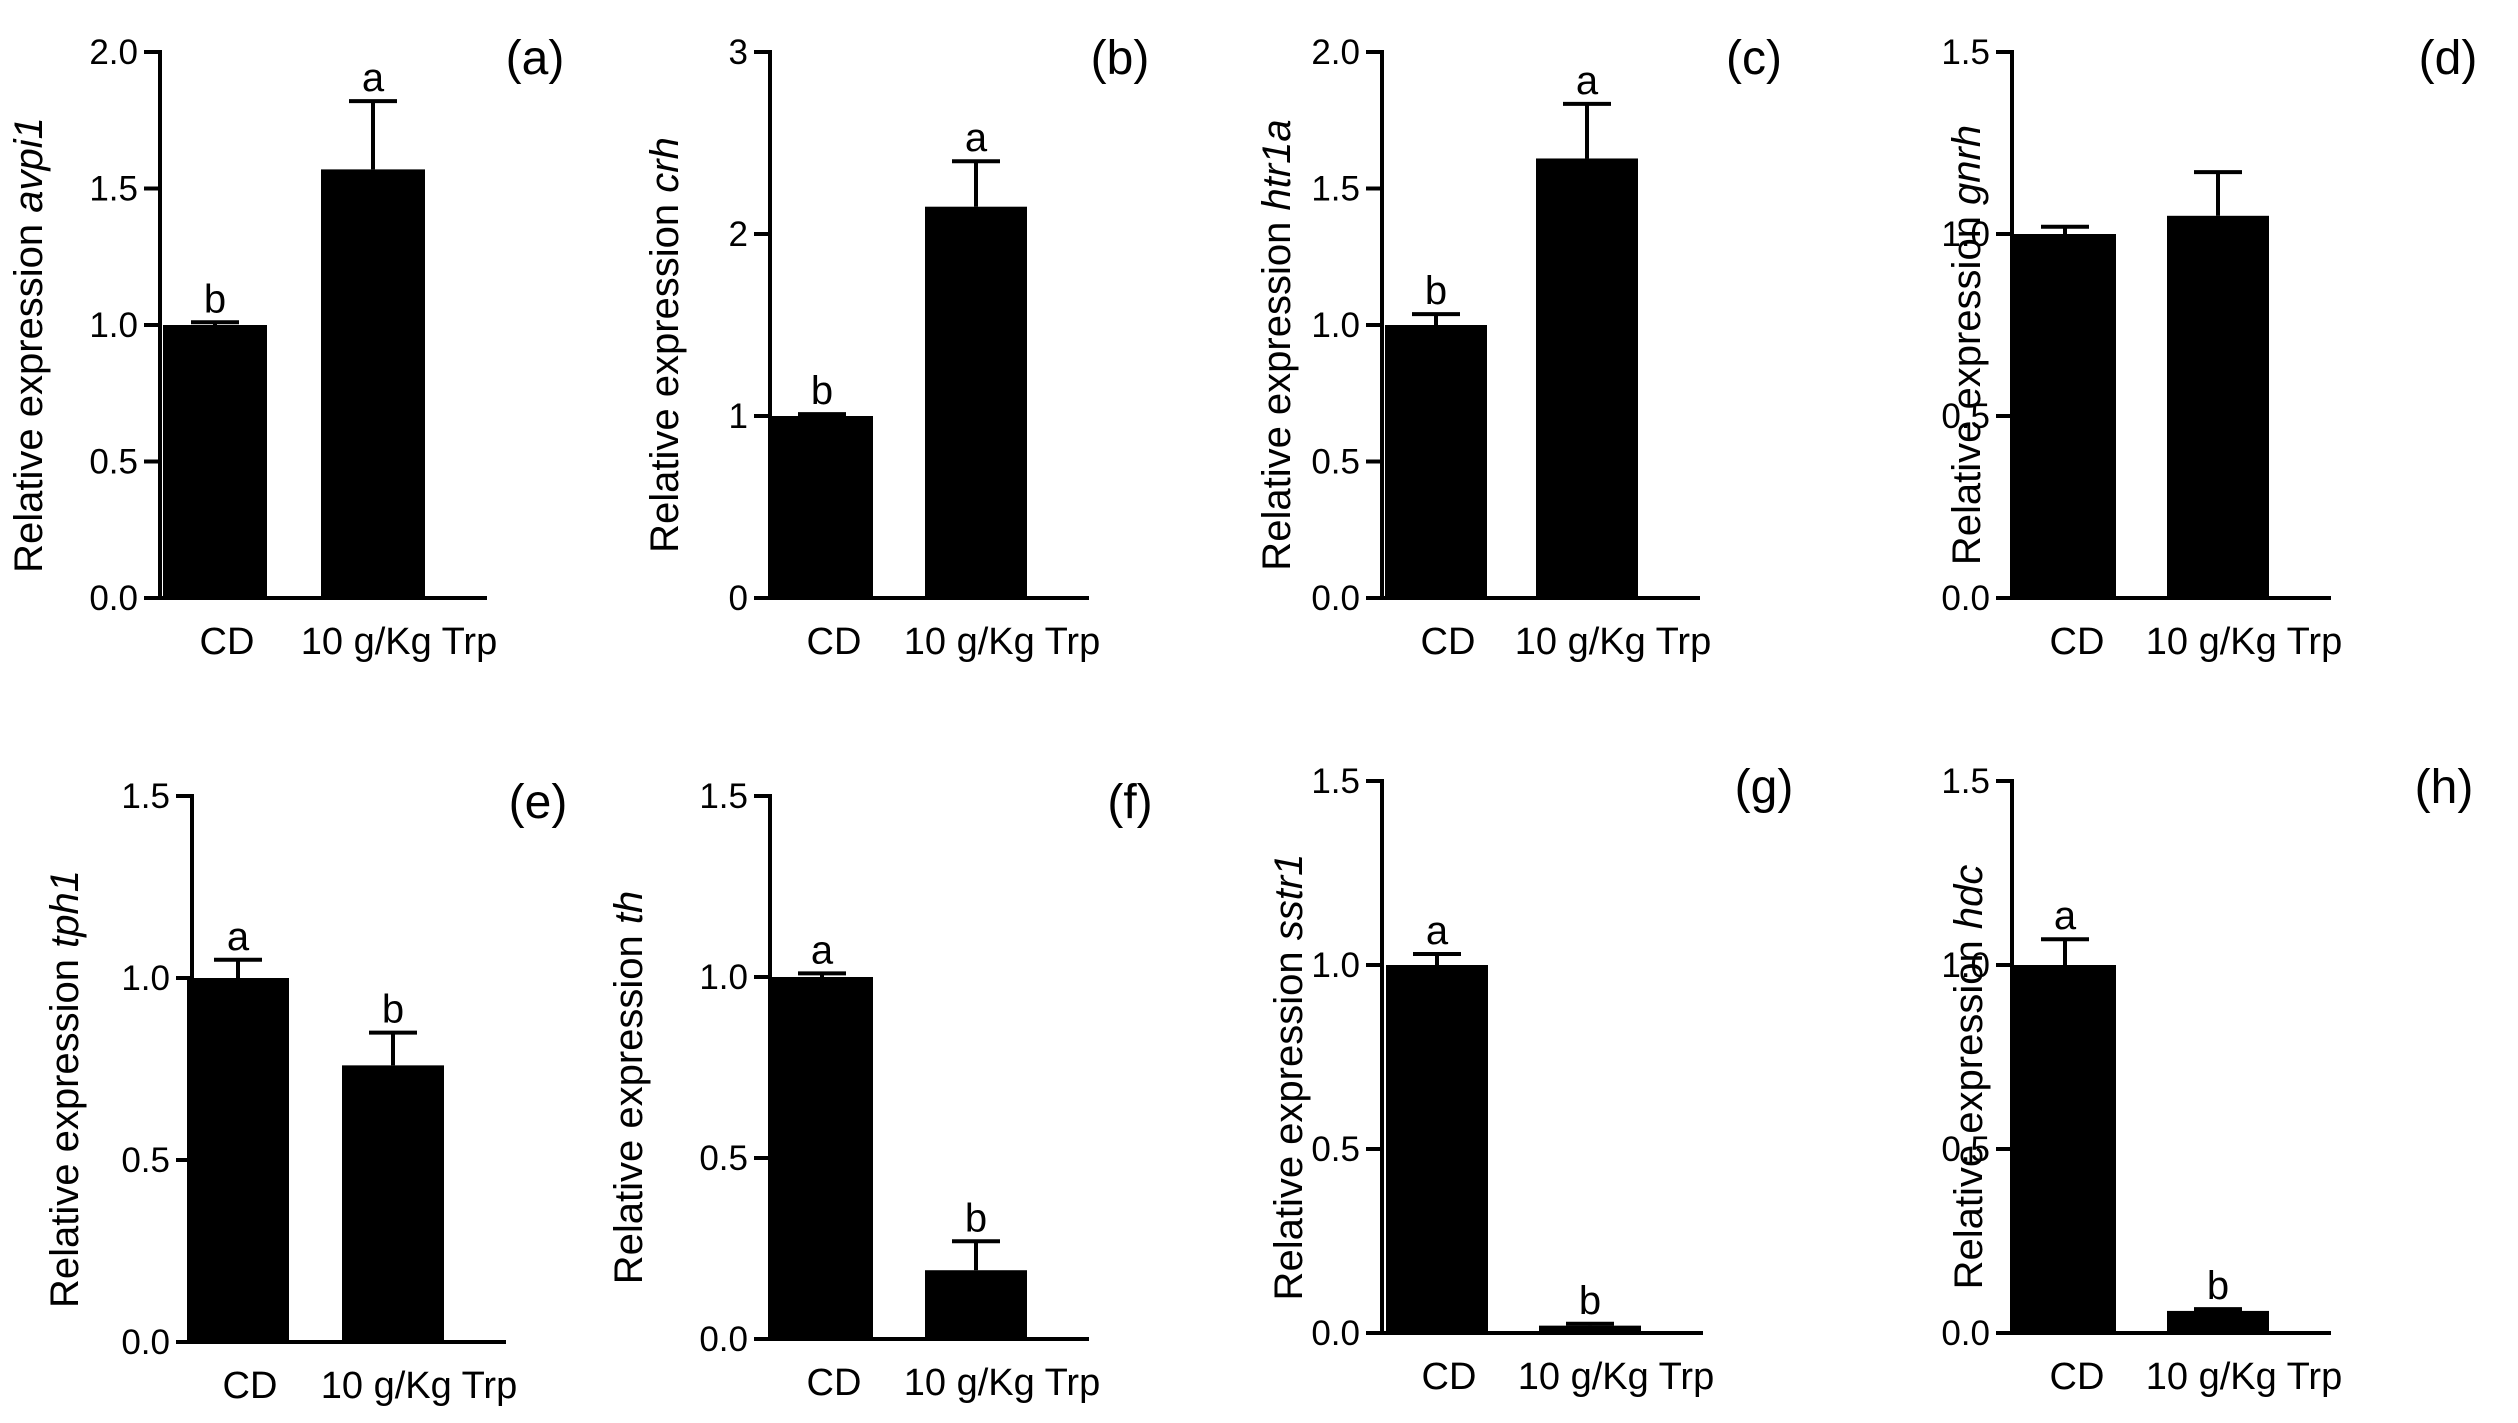 The height and width of the screenshot is (1423, 2518). I want to click on y-axis-label: Relative expression th, so click(629, 1088).